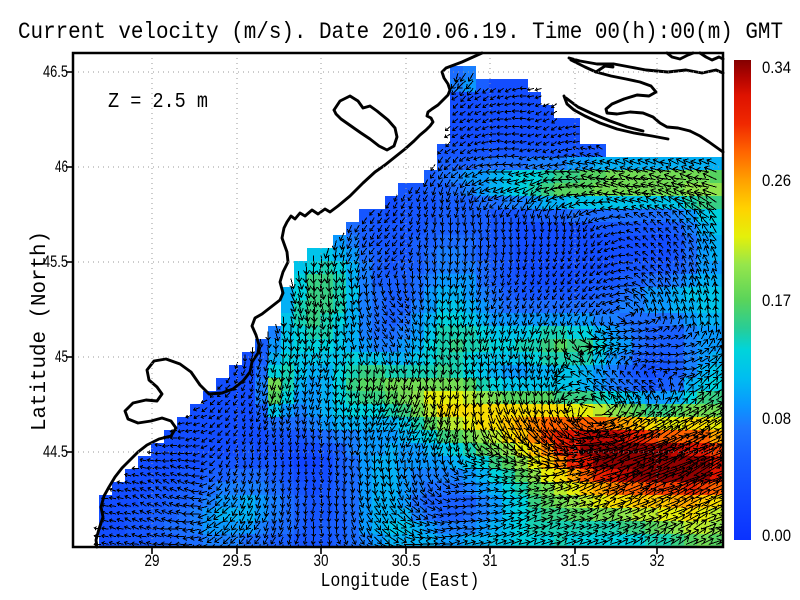  What do you see at coordinates (55, 71) in the screenshot?
I see `svg-text: 46.5` at bounding box center [55, 71].